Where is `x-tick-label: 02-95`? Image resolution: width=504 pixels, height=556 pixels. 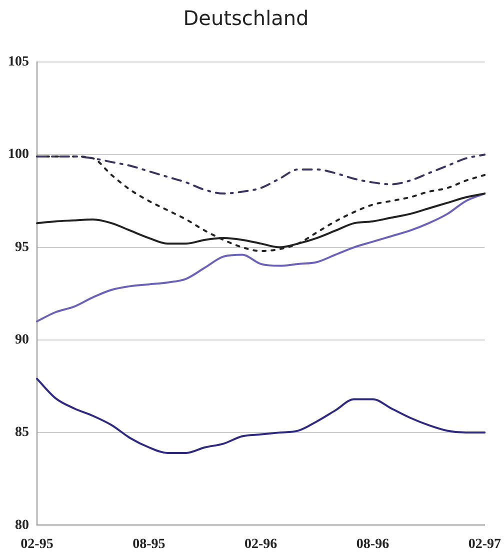 x-tick-label: 02-95 is located at coordinates (37, 544).